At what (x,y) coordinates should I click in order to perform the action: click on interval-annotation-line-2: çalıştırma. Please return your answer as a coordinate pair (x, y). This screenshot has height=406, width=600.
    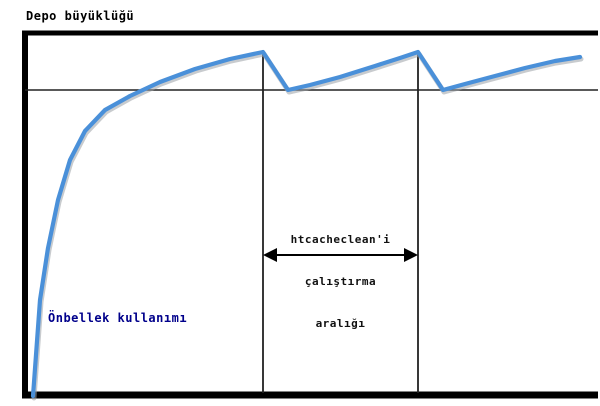
    Looking at the image, I should click on (340, 281).